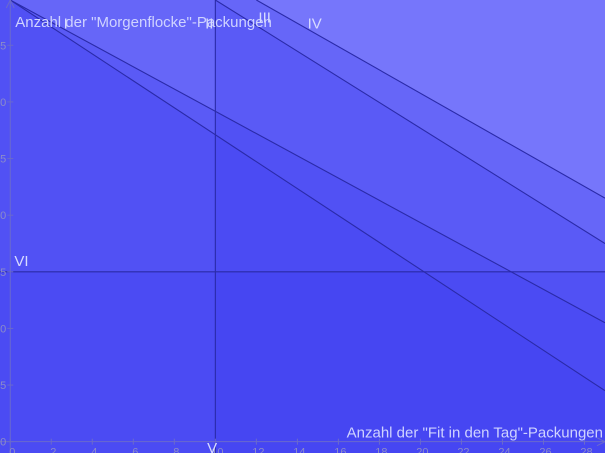  What do you see at coordinates (264, 18) in the screenshot?
I see `line-label-iii: III` at bounding box center [264, 18].